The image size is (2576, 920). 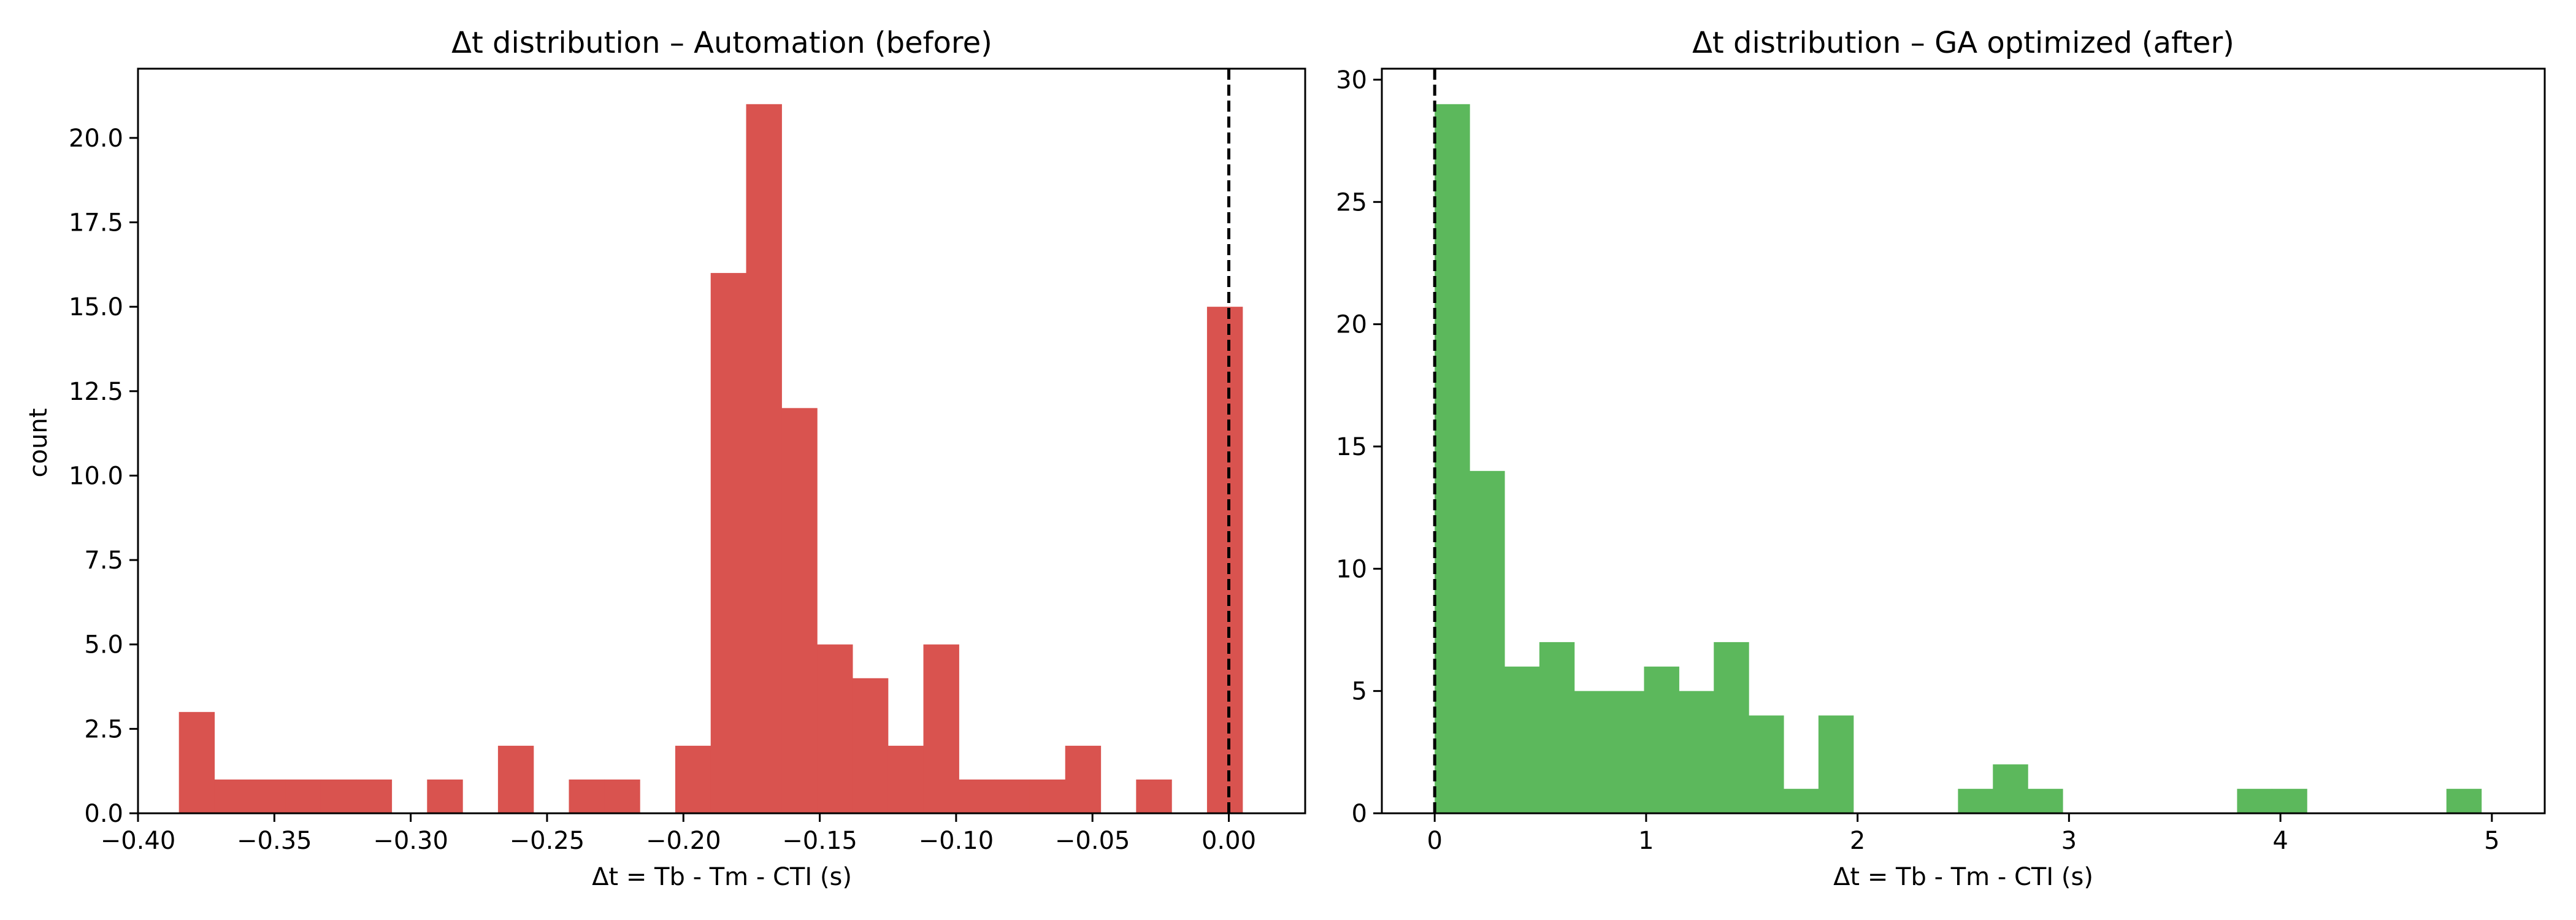 I want to click on x-tick-label: −0.40, so click(x=138, y=841).